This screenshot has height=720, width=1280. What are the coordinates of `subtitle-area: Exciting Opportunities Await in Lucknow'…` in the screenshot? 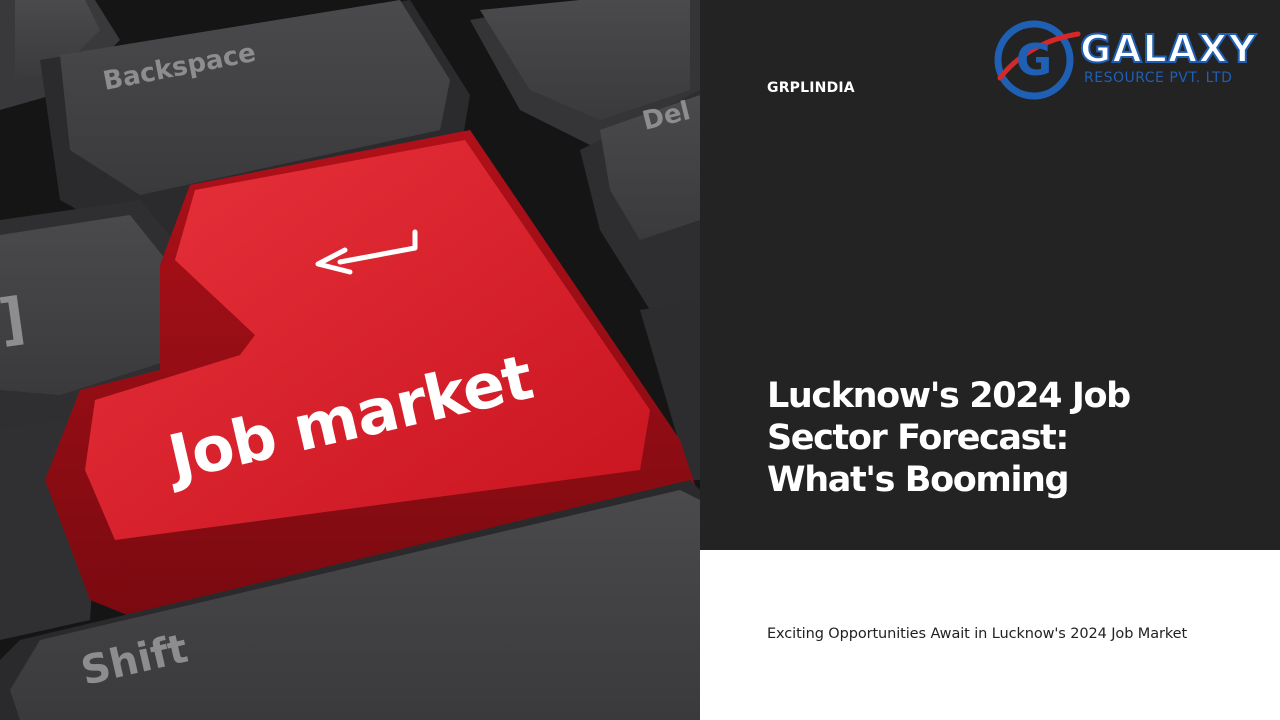 It's located at (990, 635).